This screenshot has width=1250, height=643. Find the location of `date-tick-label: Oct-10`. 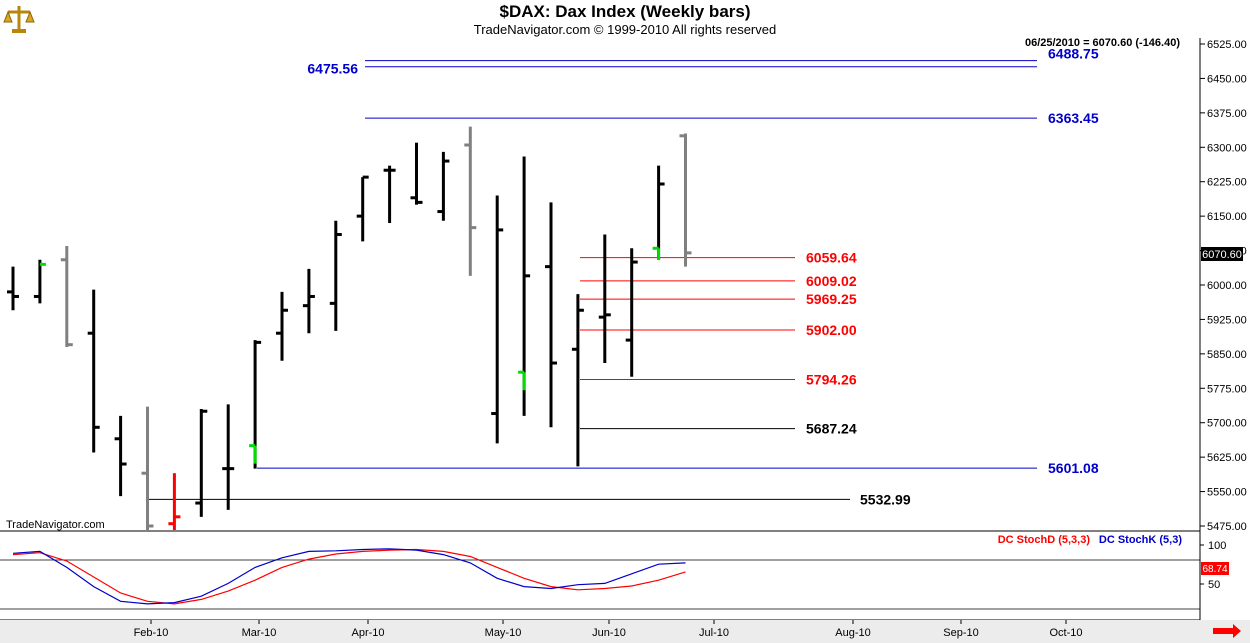

date-tick-label: Oct-10 is located at coordinates (1065, 633).